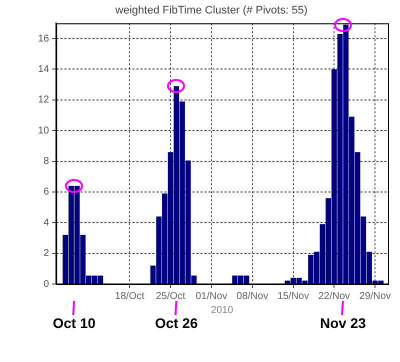  Describe the element at coordinates (47, 254) in the screenshot. I see `y-tick-label: 2` at that location.